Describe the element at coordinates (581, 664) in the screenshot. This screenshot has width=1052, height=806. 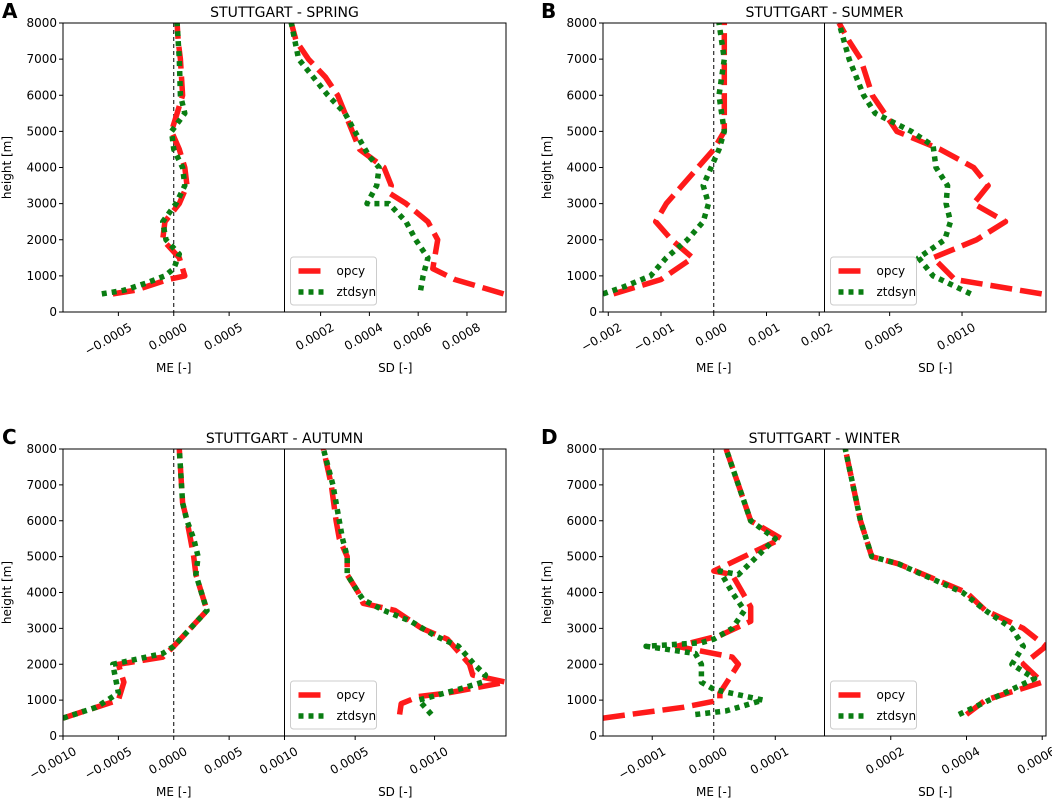
I see `y-tick-label: 2000` at that location.